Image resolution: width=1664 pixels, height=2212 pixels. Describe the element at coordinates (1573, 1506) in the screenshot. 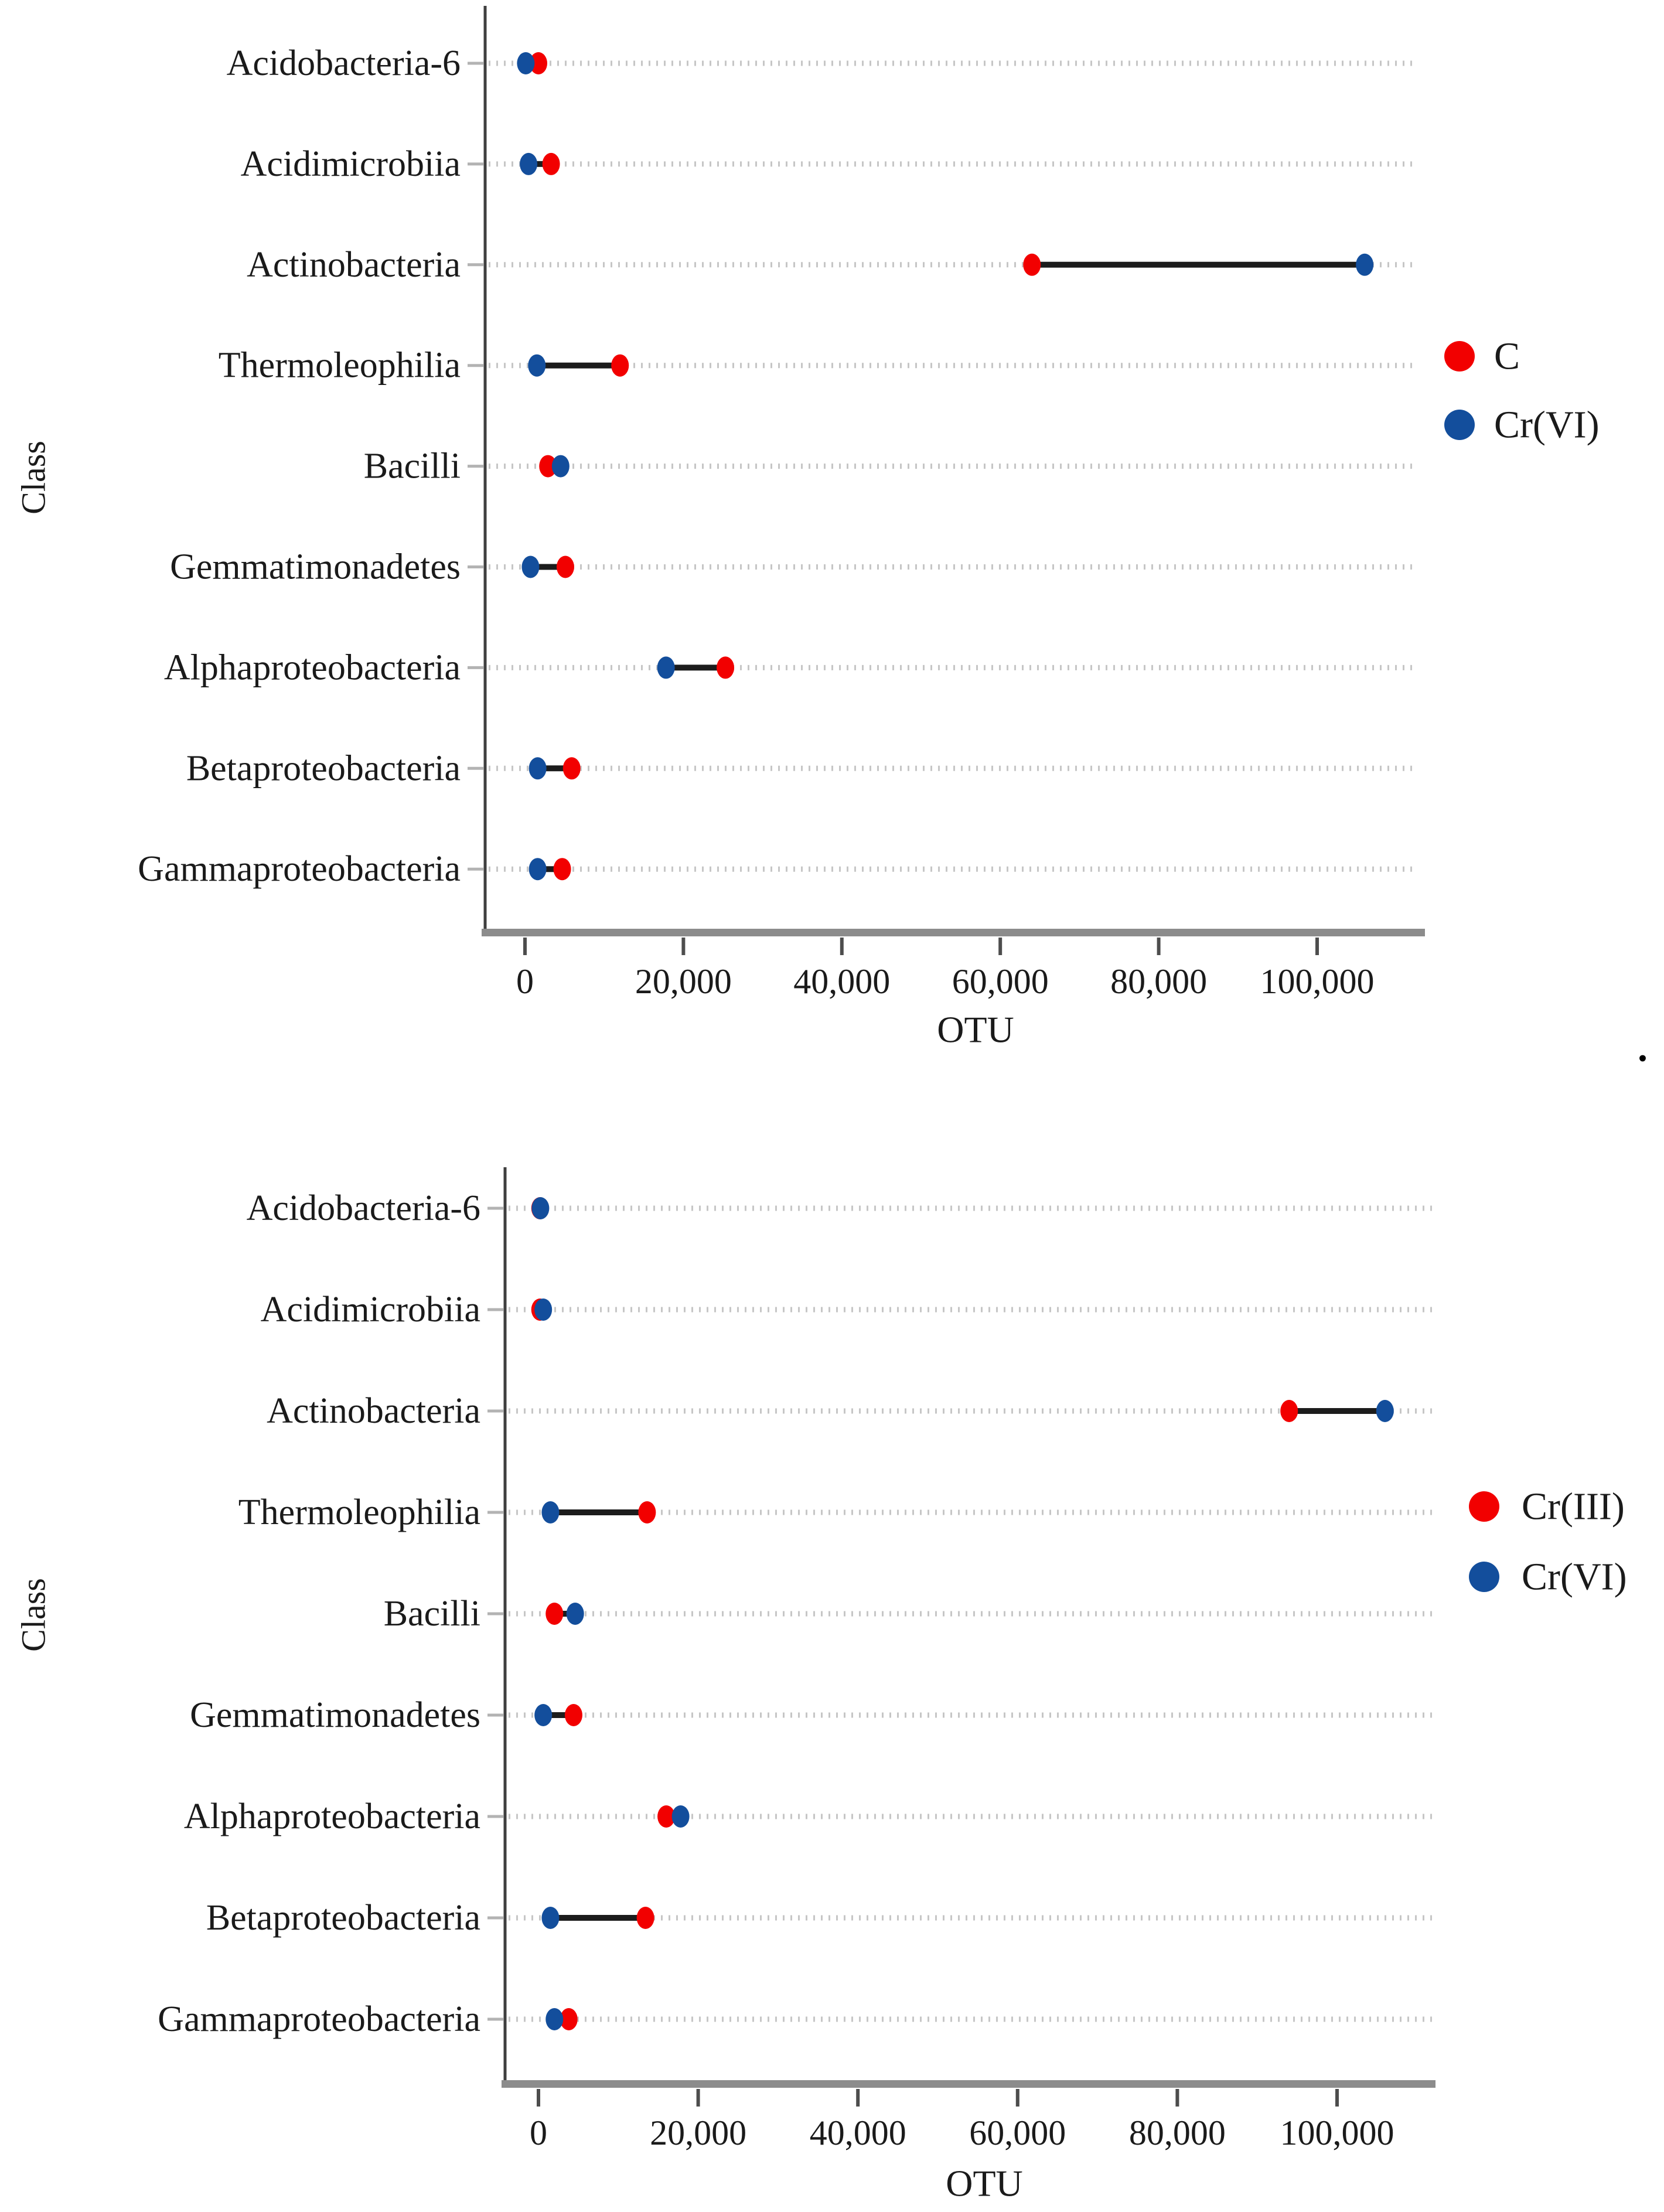

I see `legend-label: Cr(III)` at that location.